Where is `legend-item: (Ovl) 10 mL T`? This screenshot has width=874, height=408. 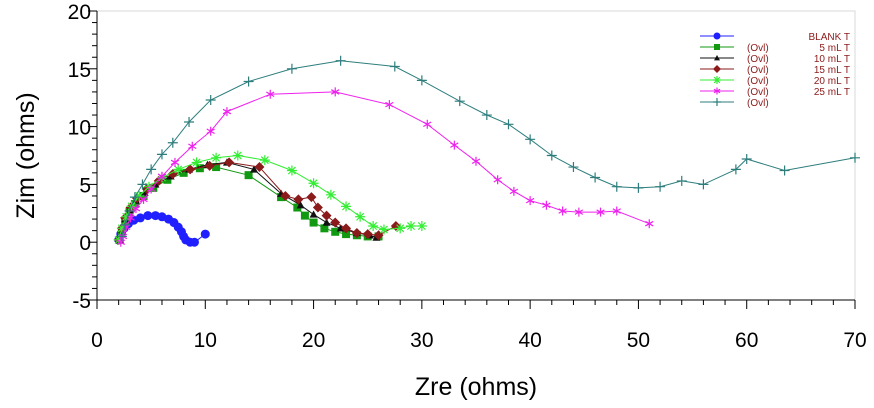
legend-item: (Ovl) 10 mL T is located at coordinates (775, 59).